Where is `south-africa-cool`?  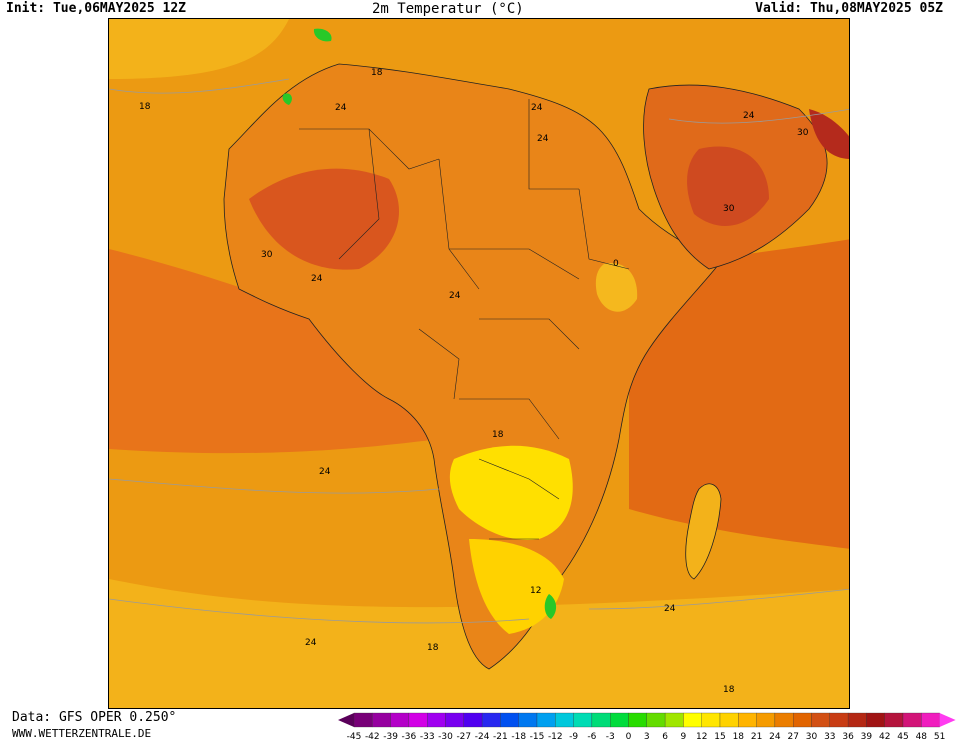
south-africa-cool is located at coordinates (516, 586).